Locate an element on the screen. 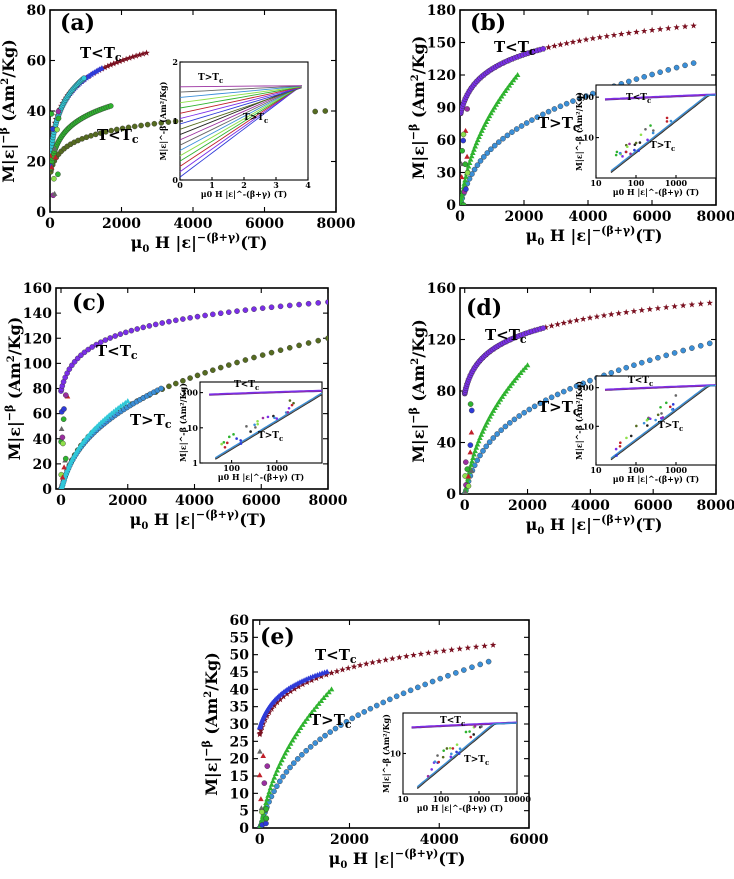  inset-curve is located at coordinates (240, 100).